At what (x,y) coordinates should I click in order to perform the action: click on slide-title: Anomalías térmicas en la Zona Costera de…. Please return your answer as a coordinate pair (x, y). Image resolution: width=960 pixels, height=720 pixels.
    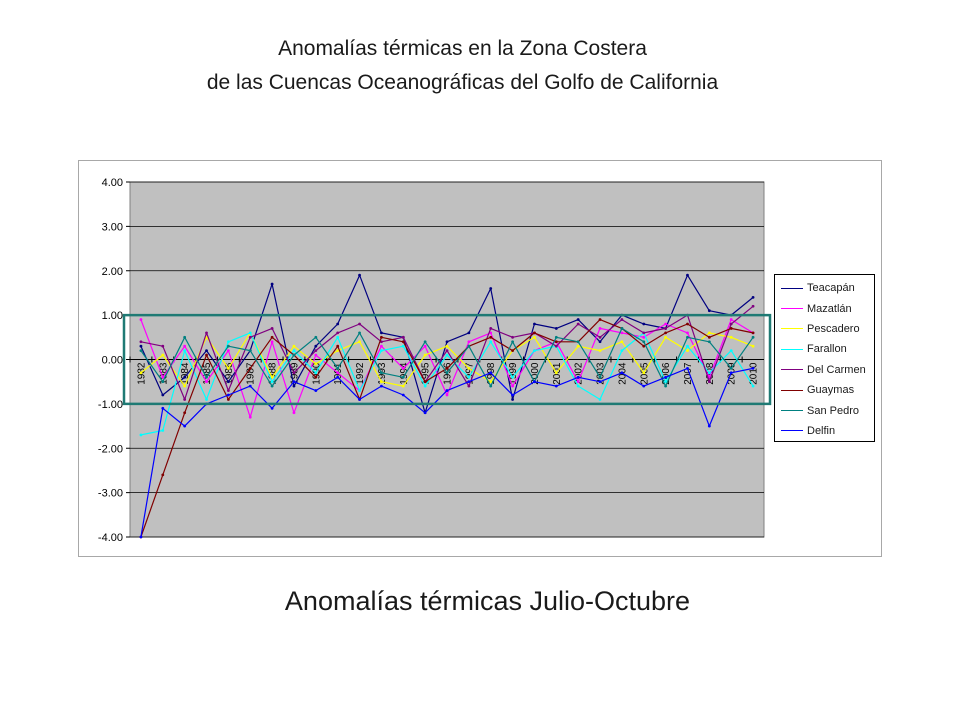
    Looking at the image, I should click on (462, 66).